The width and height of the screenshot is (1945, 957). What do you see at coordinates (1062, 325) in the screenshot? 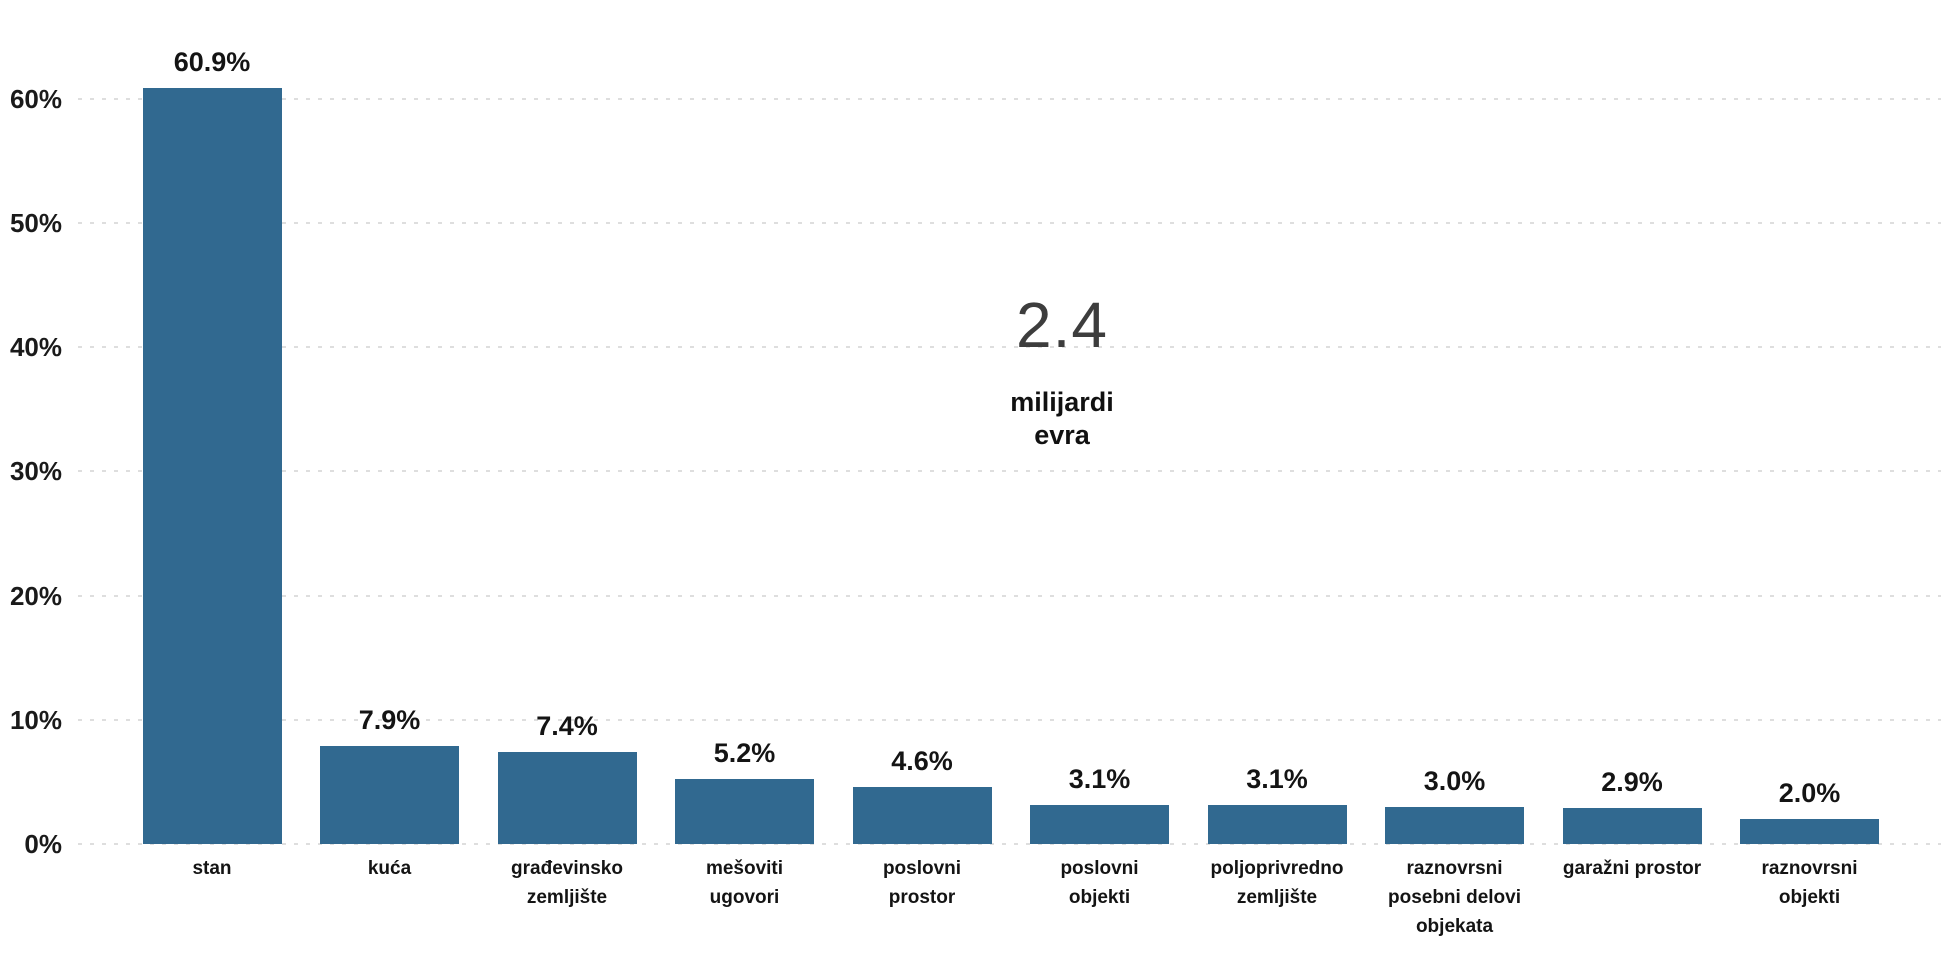
I see `annotation-big-number: 2.4` at bounding box center [1062, 325].